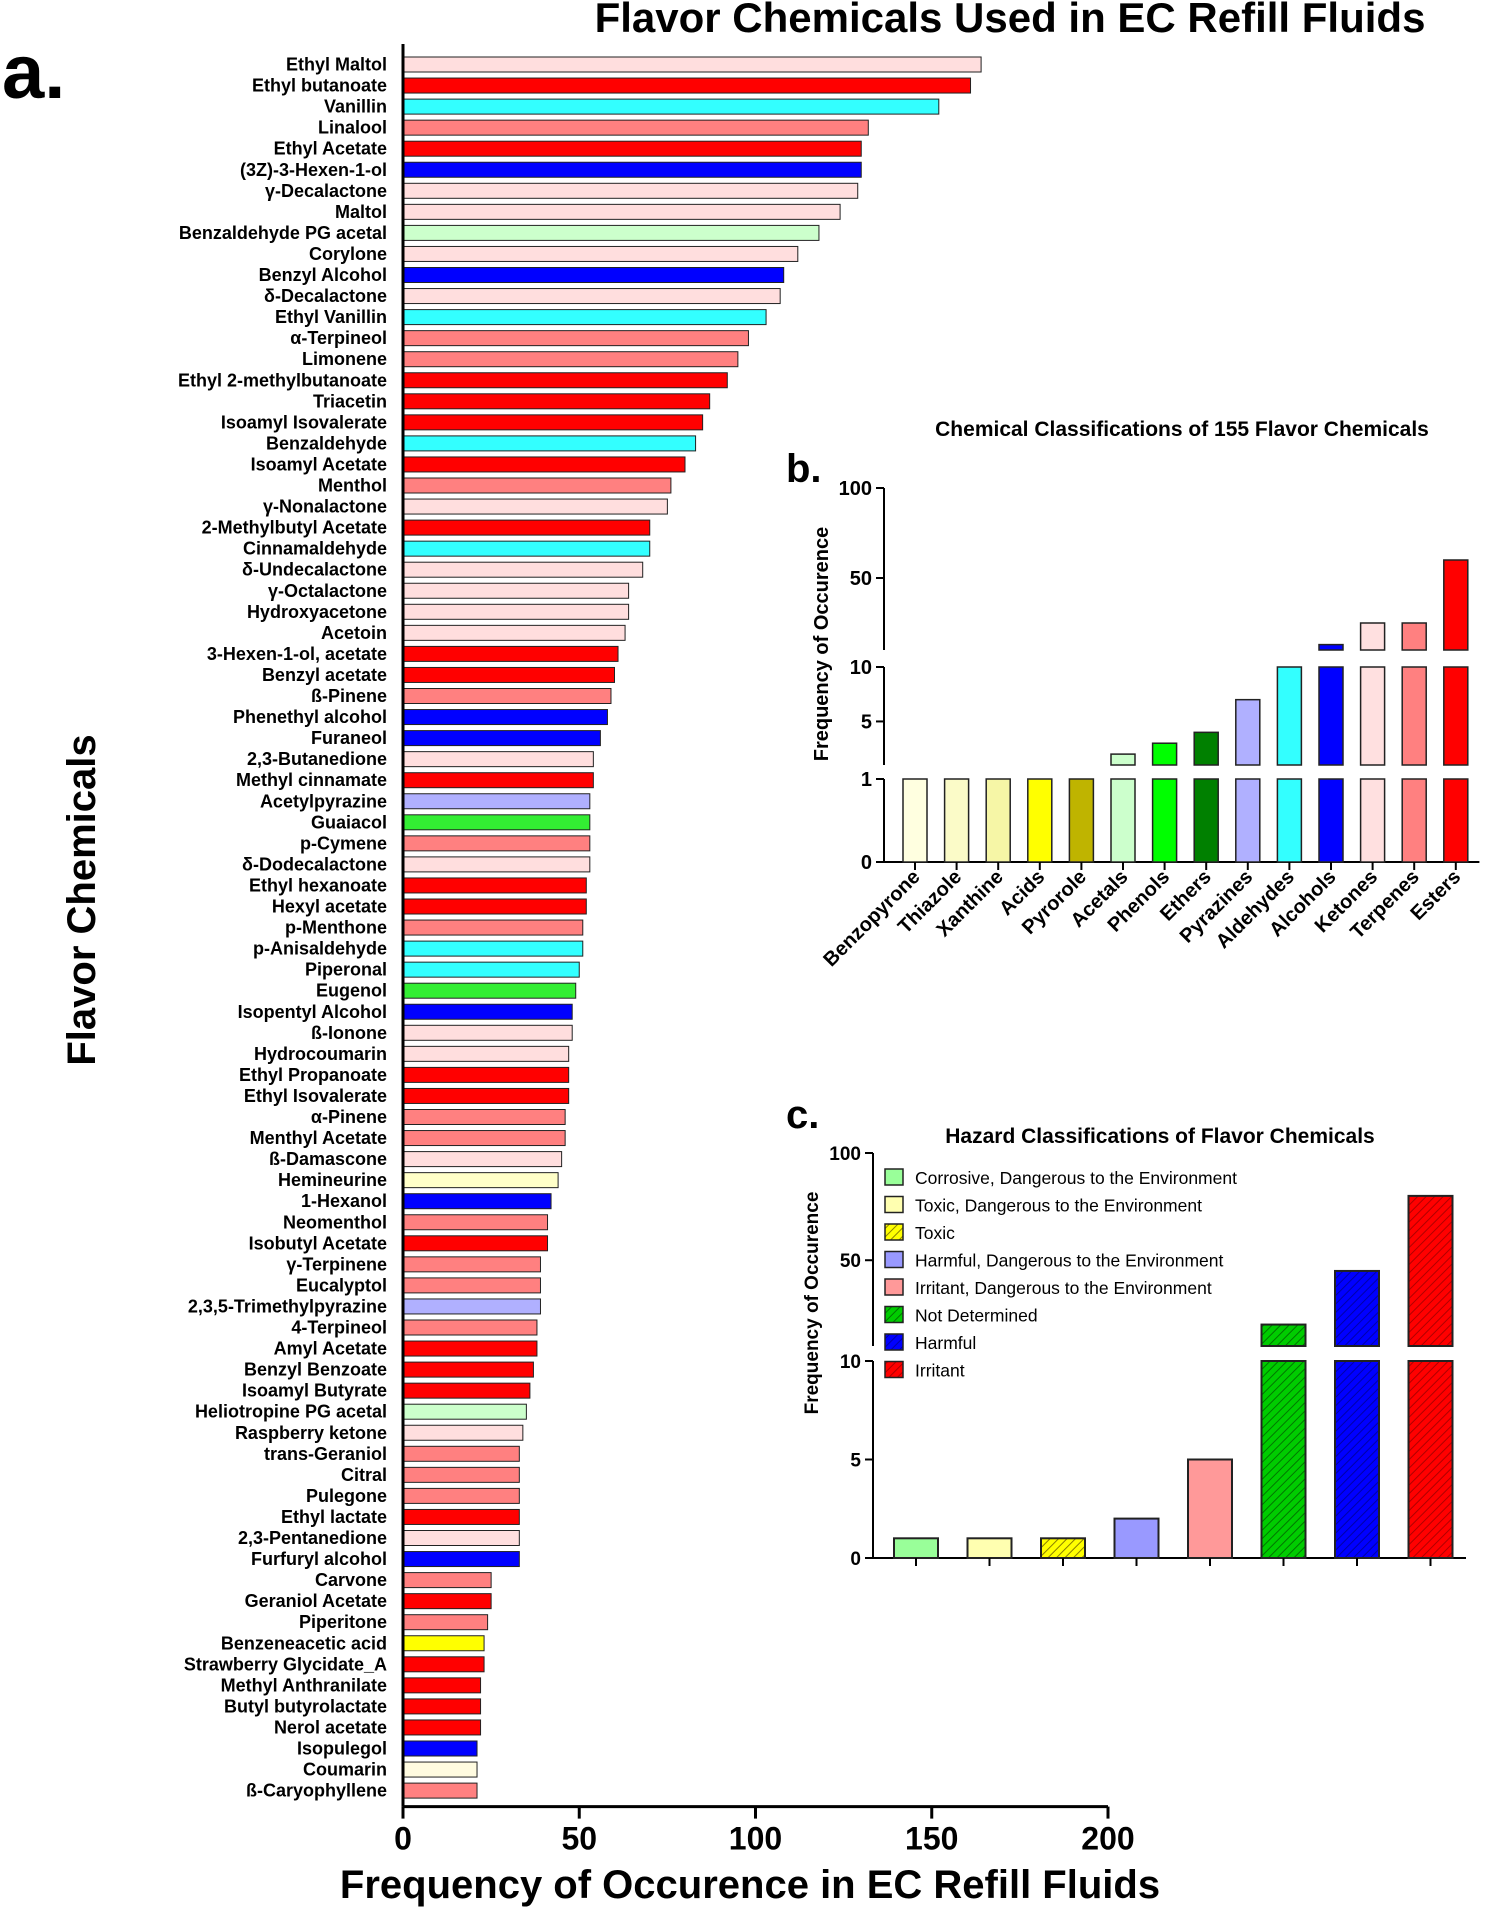 This screenshot has height=1908, width=1495. What do you see at coordinates (343, 1622) in the screenshot?
I see `category-label: Piperitone` at bounding box center [343, 1622].